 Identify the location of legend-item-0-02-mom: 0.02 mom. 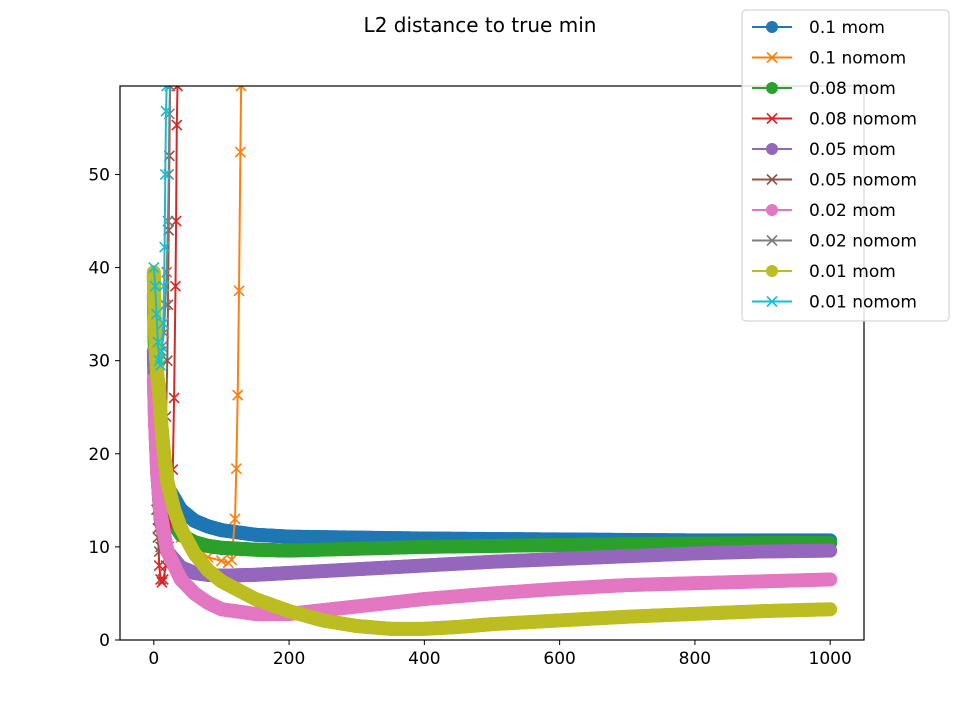
(824, 211).